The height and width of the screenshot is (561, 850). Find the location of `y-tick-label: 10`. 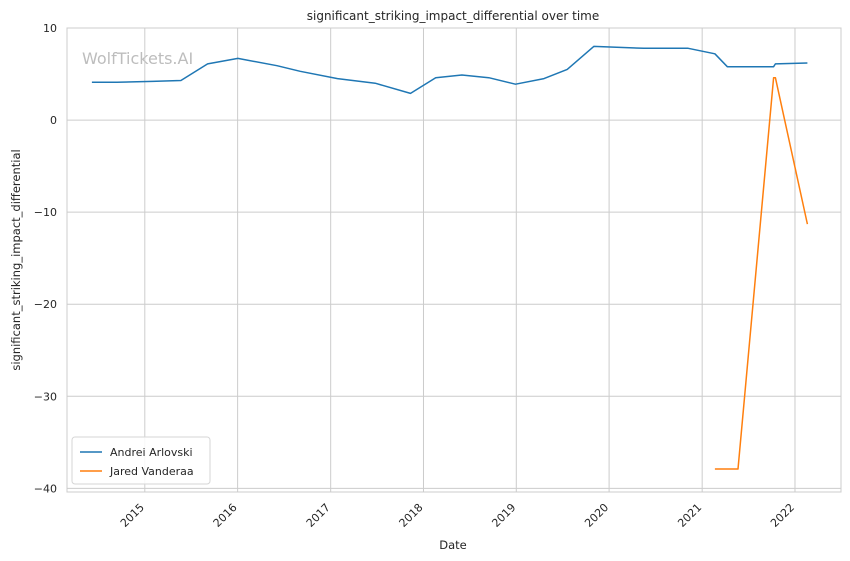

y-tick-label: 10 is located at coordinates (50, 28).